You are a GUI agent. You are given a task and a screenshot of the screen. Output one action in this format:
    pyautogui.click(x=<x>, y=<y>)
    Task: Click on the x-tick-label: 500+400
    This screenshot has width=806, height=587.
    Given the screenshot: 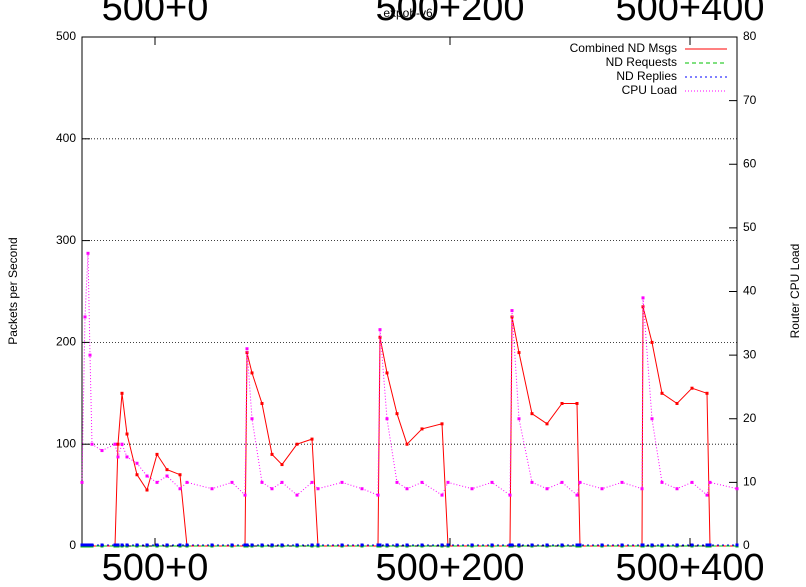 What is the action you would take?
    pyautogui.click(x=690, y=567)
    